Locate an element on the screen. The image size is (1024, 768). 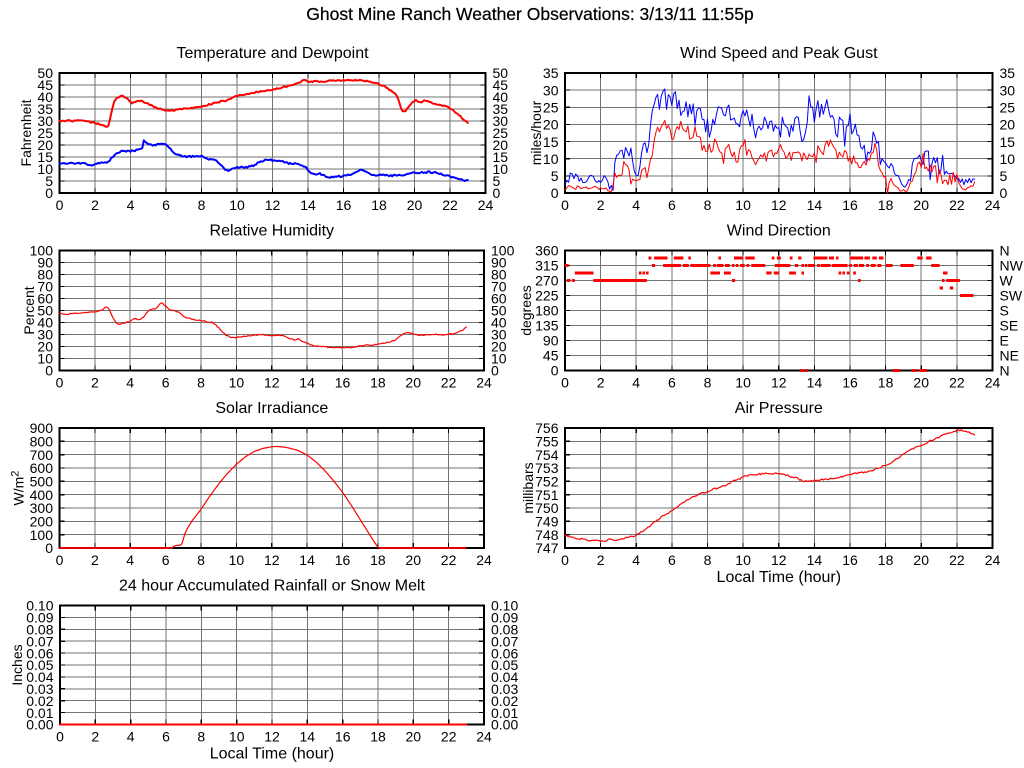
svg-text: Percent is located at coordinates (29, 310).